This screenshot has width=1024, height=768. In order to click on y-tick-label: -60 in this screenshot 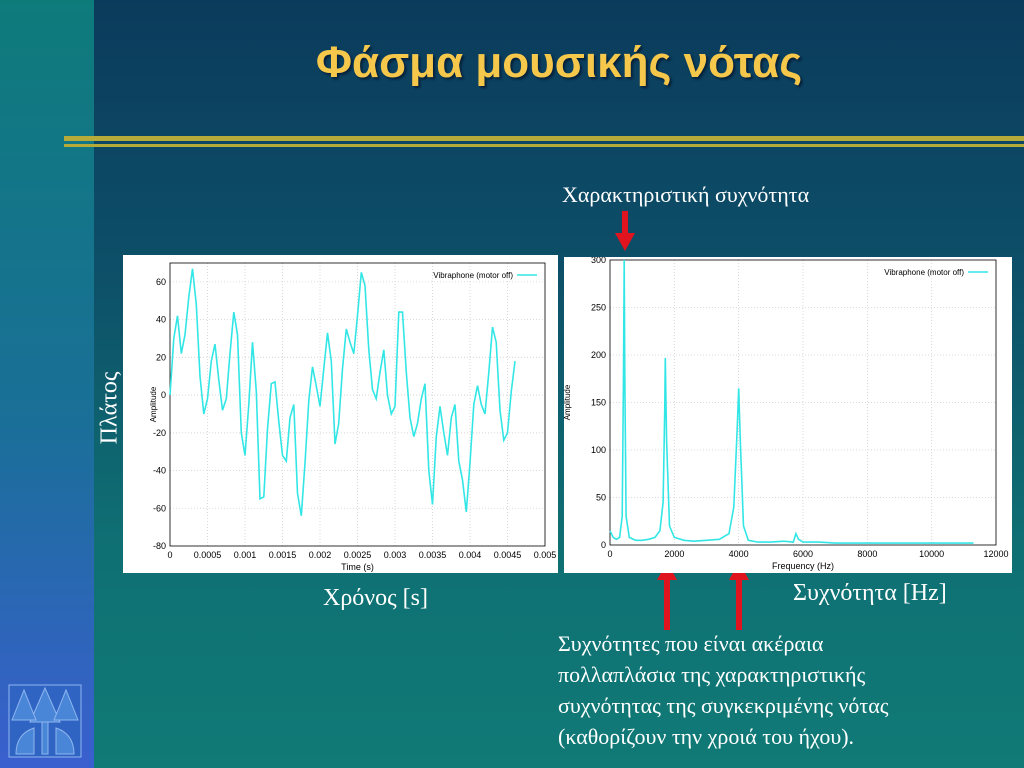, I will do `click(159, 508)`.